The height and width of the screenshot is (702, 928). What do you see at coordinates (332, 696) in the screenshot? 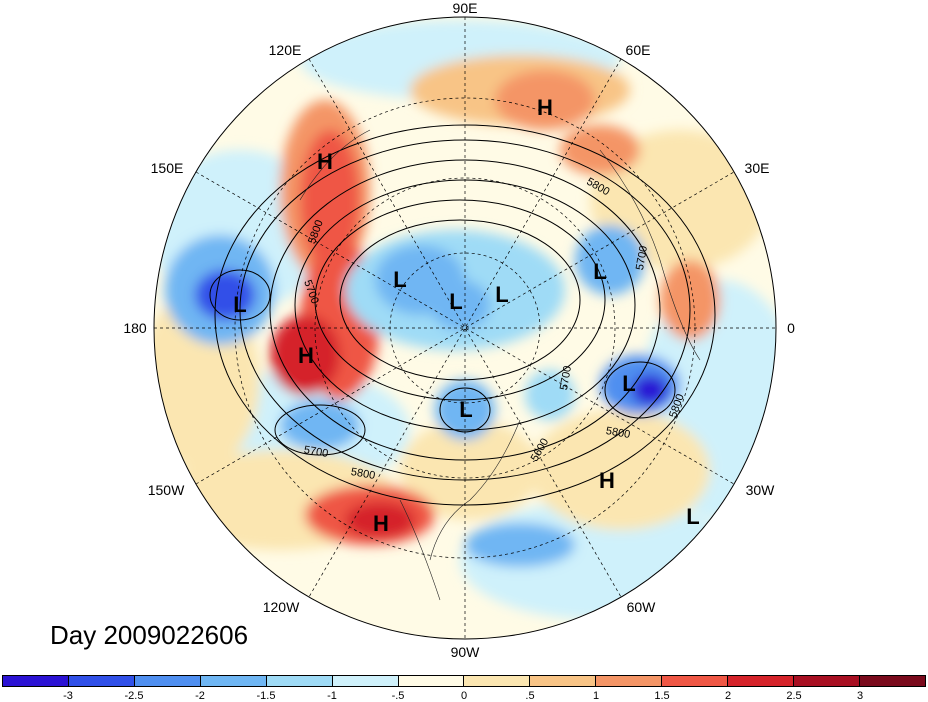
I see `colorbar-tick-label: -1` at bounding box center [332, 696].